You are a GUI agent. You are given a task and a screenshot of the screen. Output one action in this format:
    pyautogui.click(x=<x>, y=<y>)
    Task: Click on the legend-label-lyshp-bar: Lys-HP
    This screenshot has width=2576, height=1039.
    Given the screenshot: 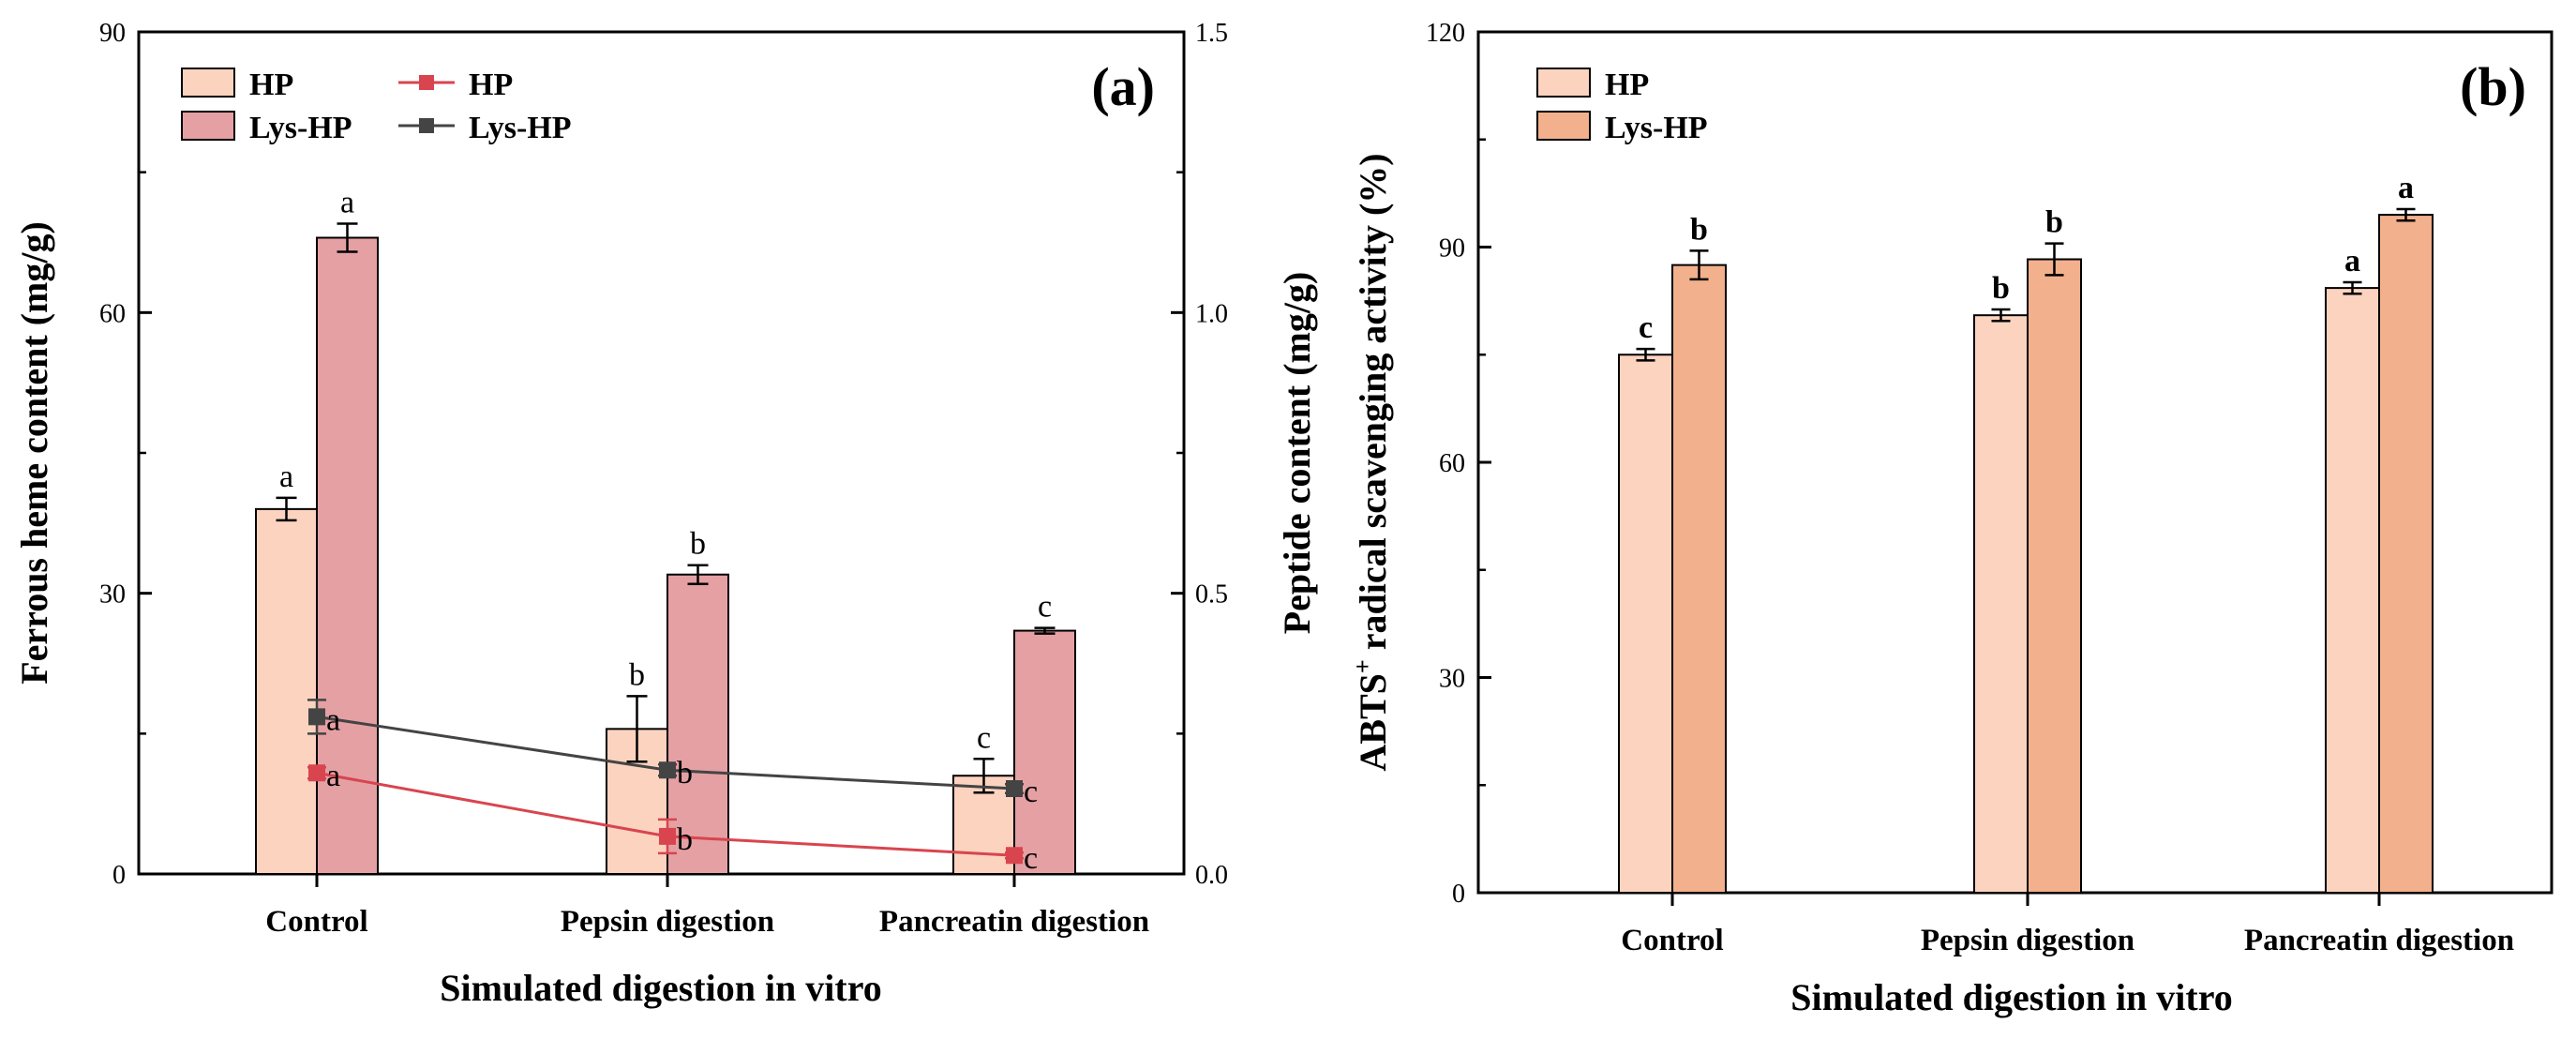 What is the action you would take?
    pyautogui.click(x=300, y=128)
    